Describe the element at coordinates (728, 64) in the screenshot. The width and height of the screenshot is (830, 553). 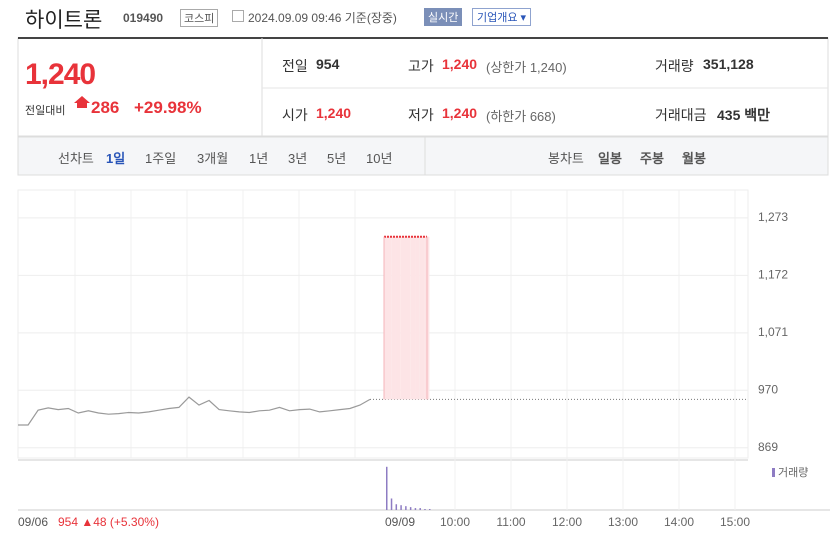
I see `field-value: 351,128` at that location.